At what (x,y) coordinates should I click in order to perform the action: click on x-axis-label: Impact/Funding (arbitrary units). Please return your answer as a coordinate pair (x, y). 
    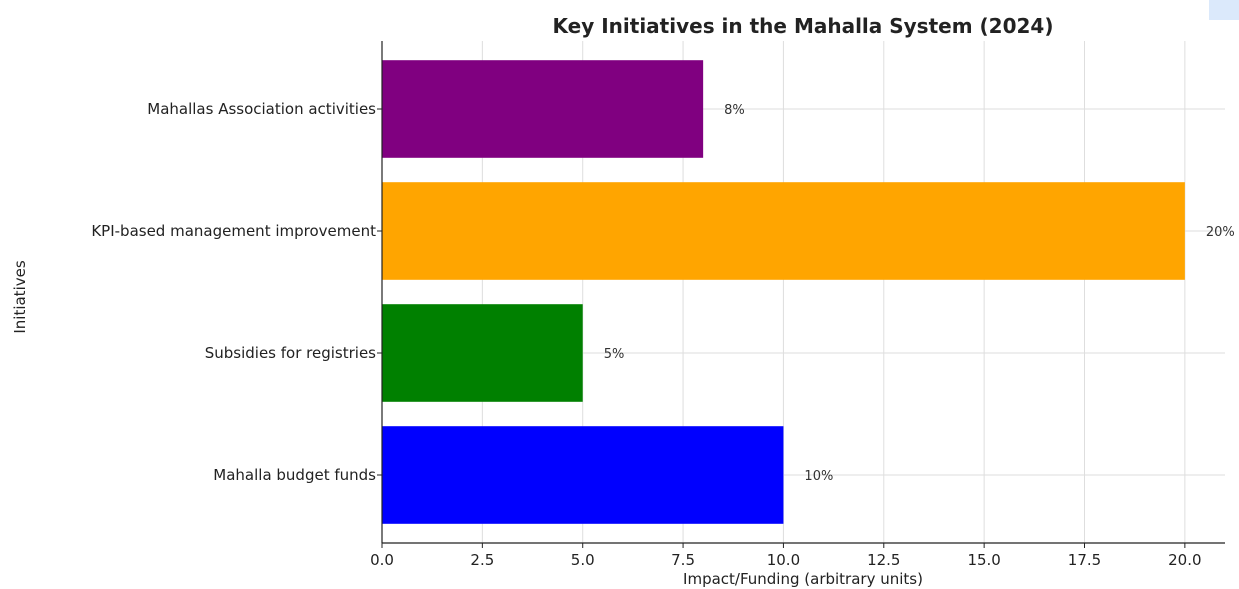
    Looking at the image, I should click on (803, 579).